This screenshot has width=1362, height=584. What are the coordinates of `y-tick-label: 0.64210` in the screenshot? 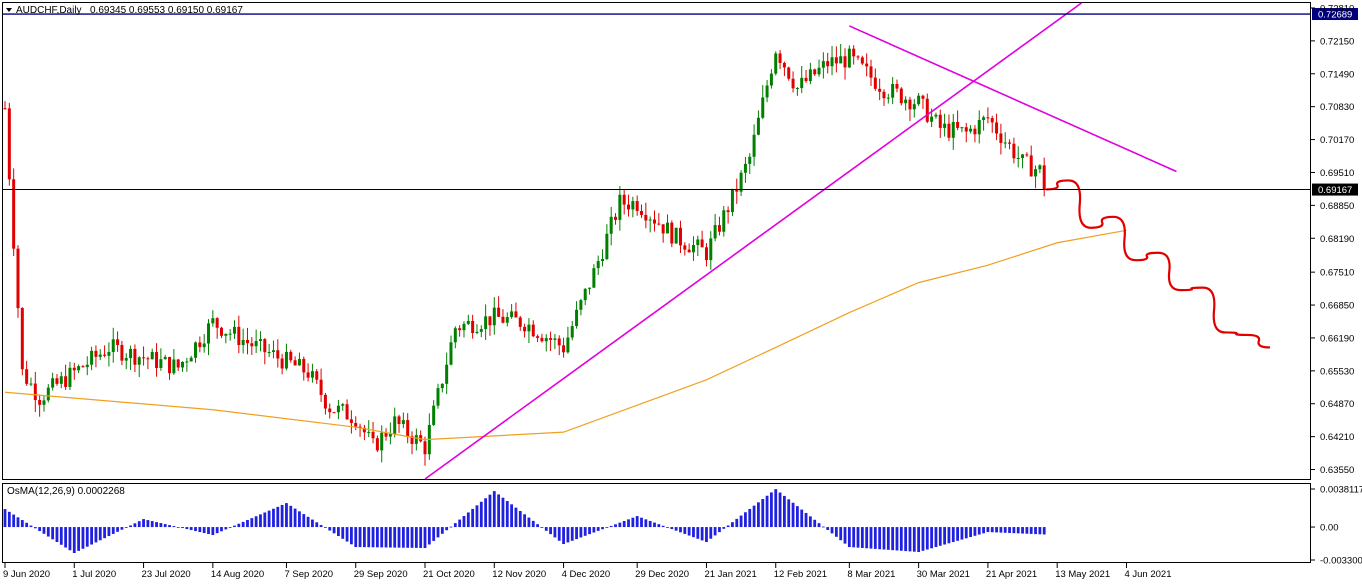 It's located at (1337, 437).